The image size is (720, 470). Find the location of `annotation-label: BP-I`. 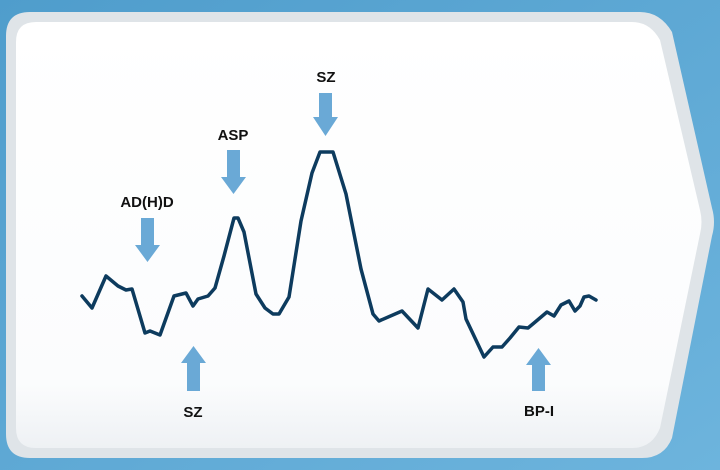

annotation-label: BP-I is located at coordinates (539, 411).